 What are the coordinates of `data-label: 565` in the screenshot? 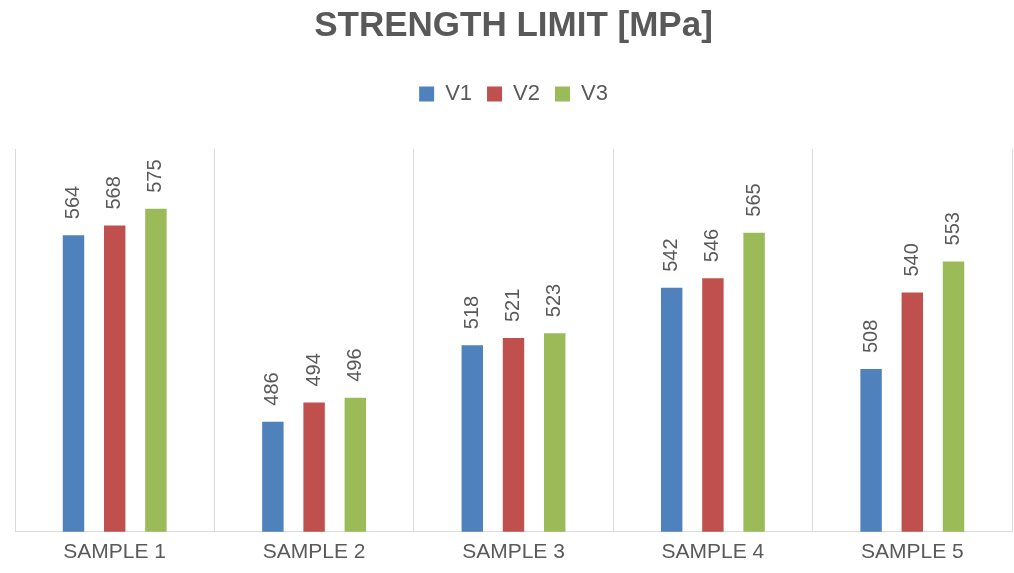 It's located at (752, 200).